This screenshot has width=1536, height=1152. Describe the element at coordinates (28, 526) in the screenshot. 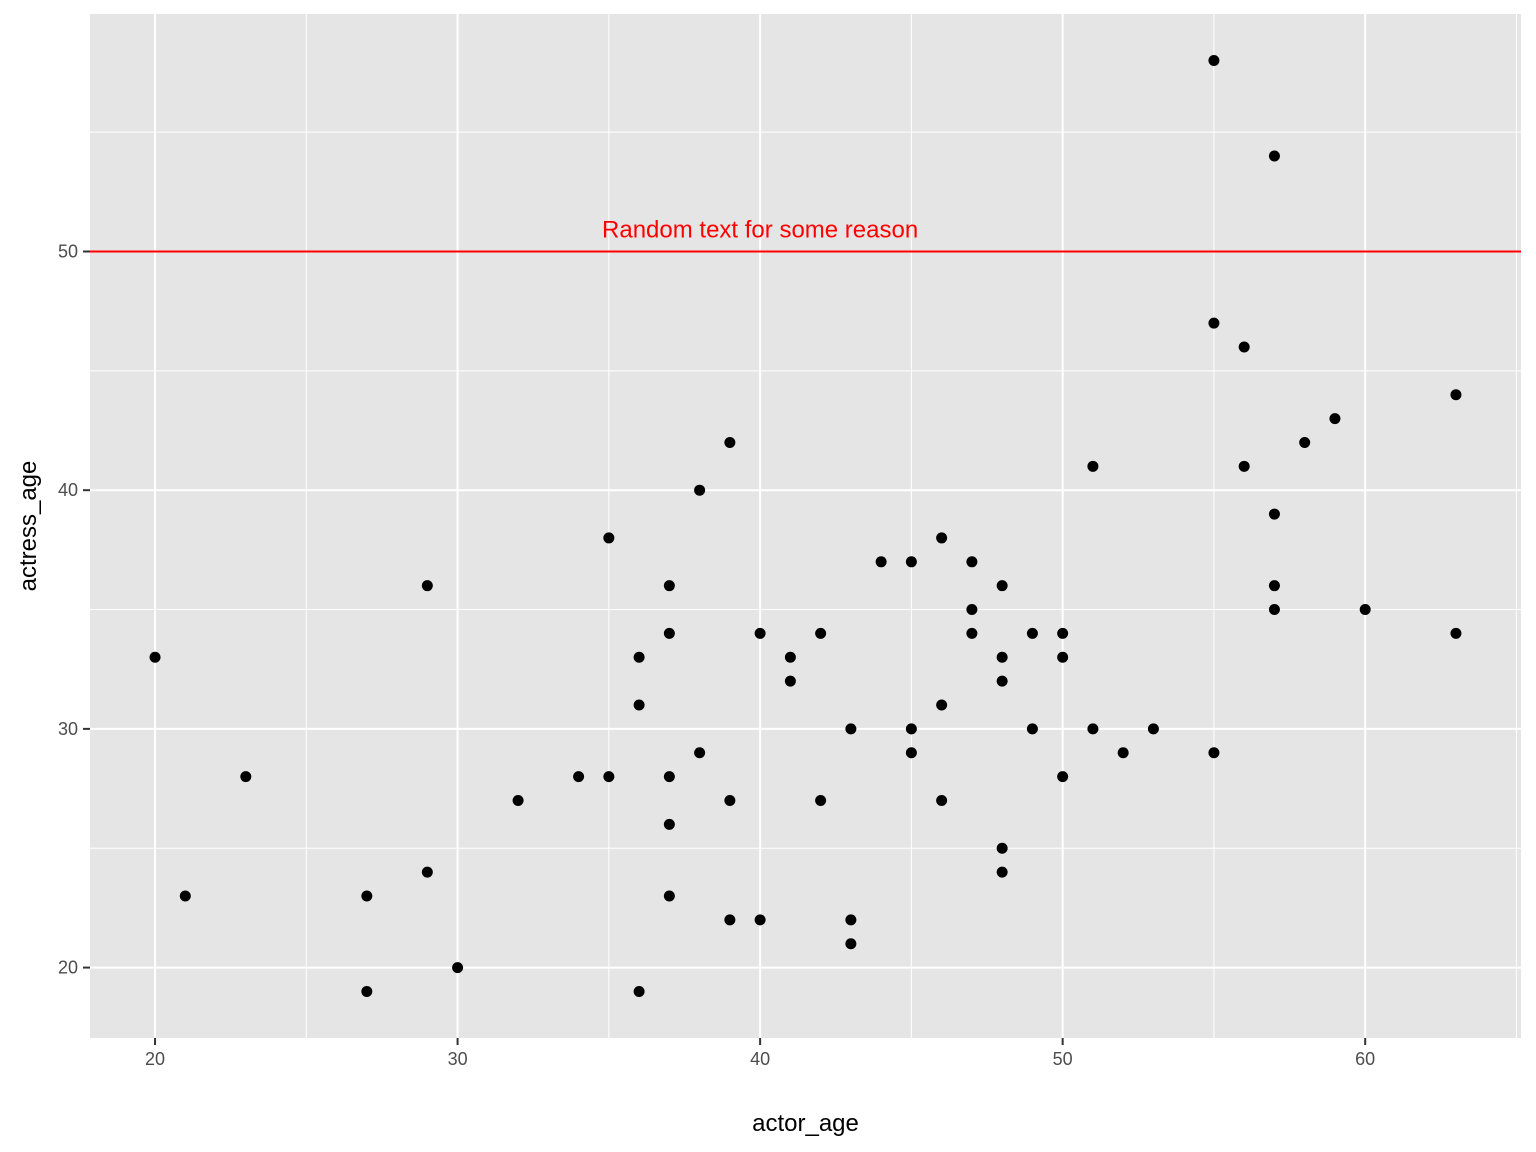

I see `y-axis-title: actress_age` at that location.